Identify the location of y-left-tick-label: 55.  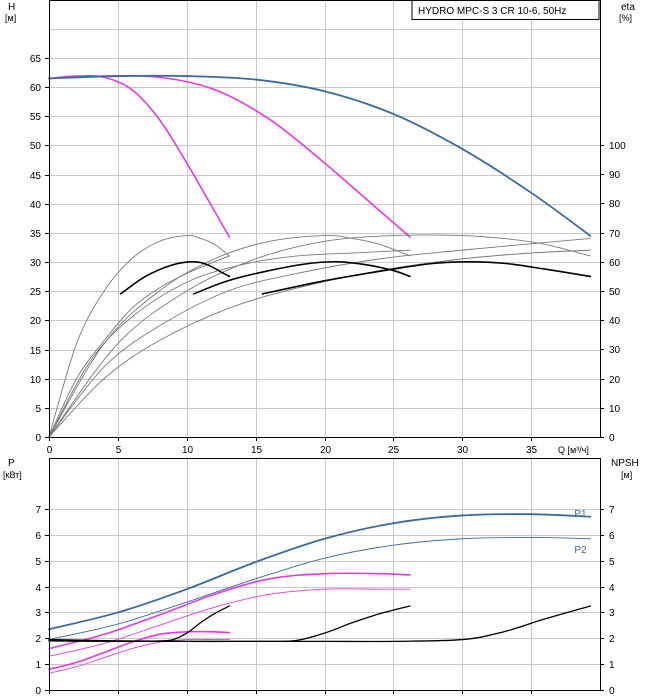
(36, 117).